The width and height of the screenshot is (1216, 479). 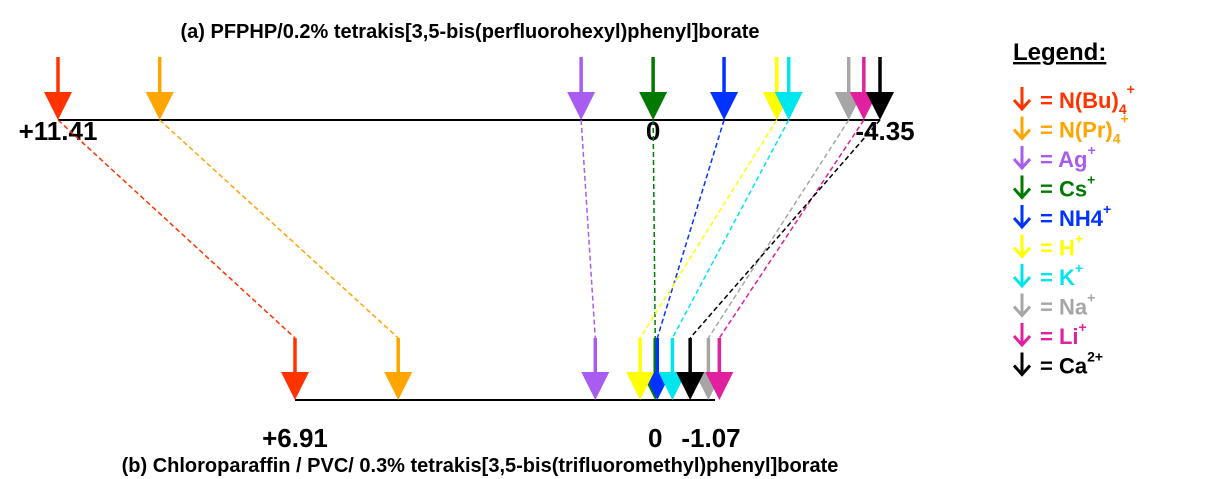 I want to click on legend-text: = Cs, so click(x=1063, y=189).